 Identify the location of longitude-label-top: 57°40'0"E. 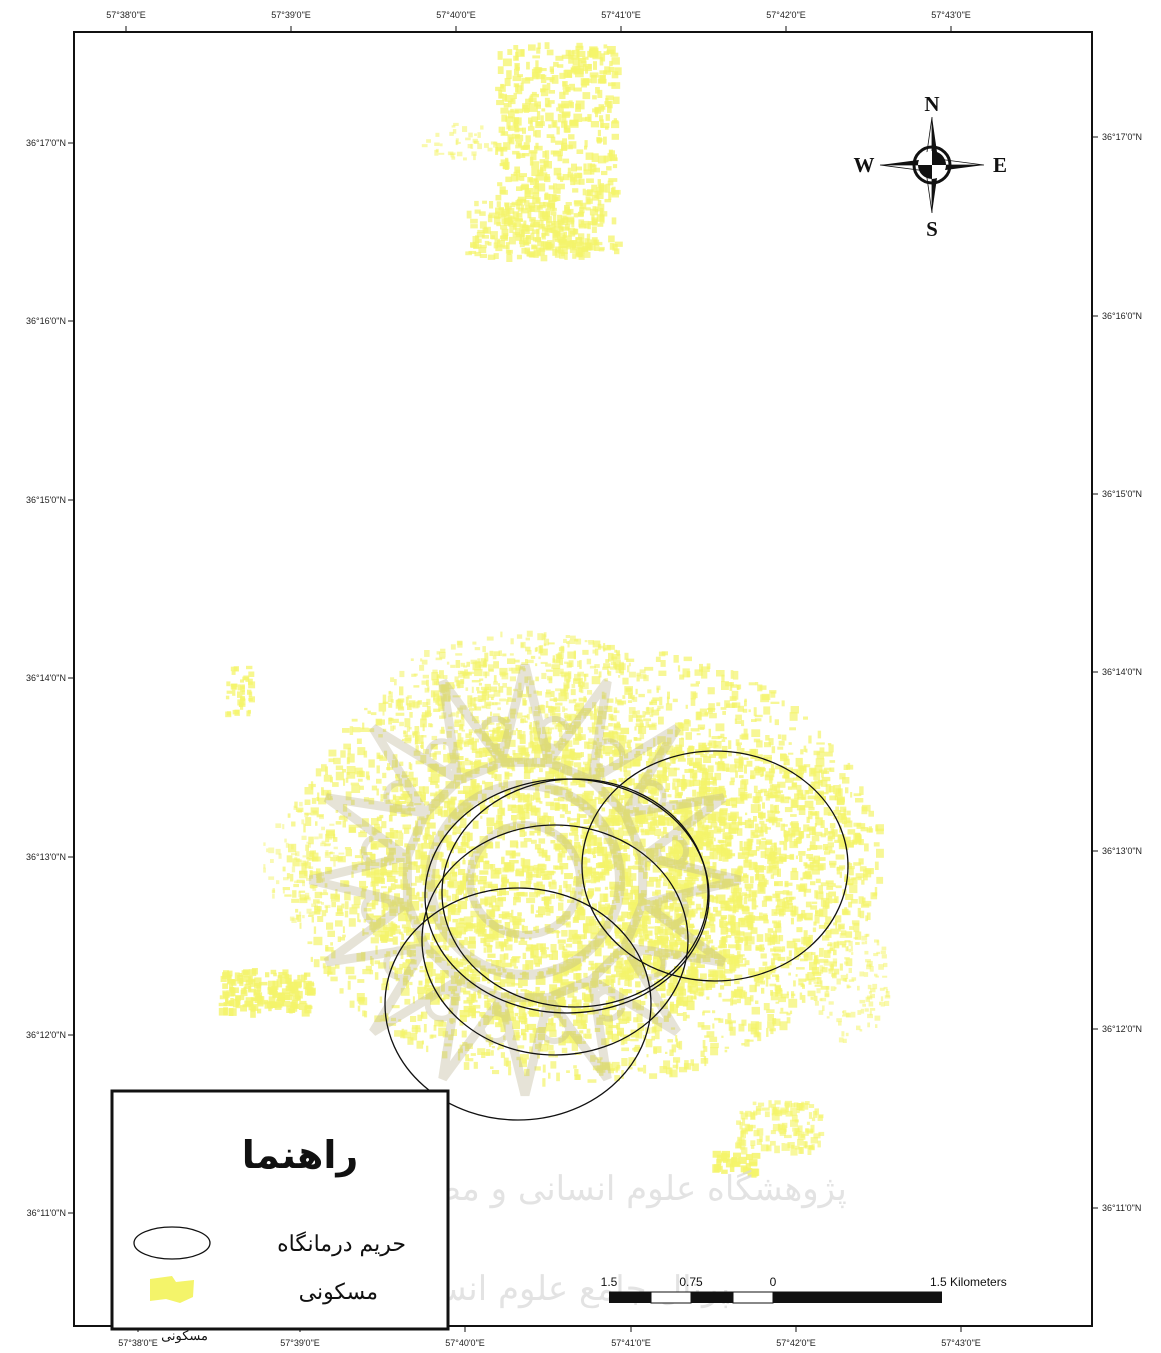
(456, 15).